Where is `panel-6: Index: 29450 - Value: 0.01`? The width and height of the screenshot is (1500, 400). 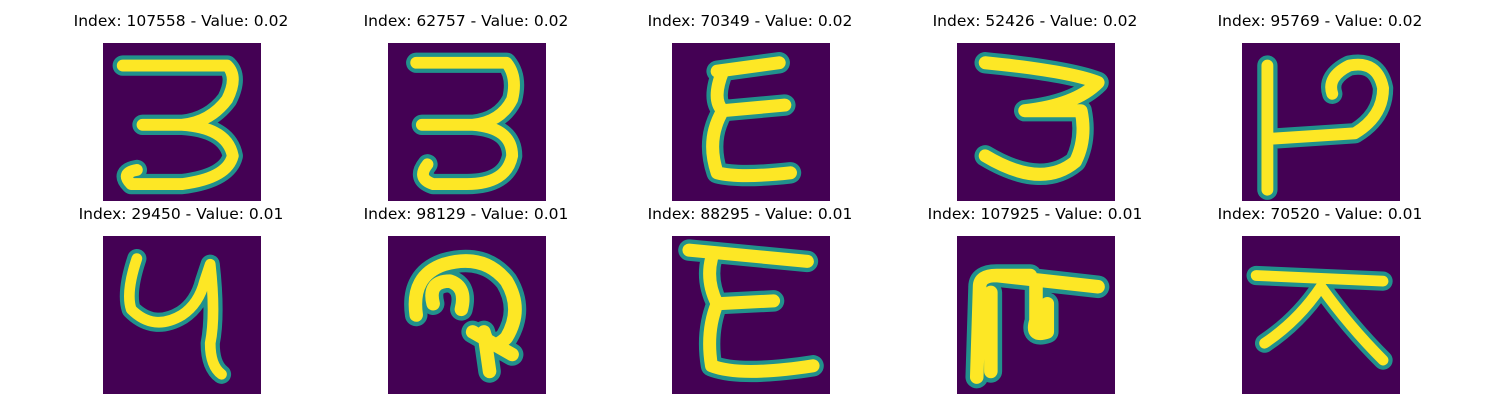 panel-6: Index: 29450 - Value: 0.01 is located at coordinates (181, 298).